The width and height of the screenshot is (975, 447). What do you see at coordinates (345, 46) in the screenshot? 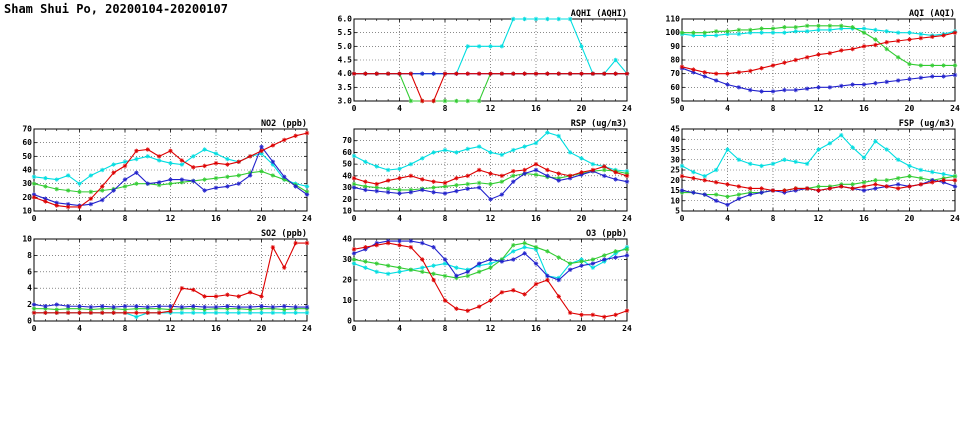
I see `svg-text: 5.0` at bounding box center [345, 46].